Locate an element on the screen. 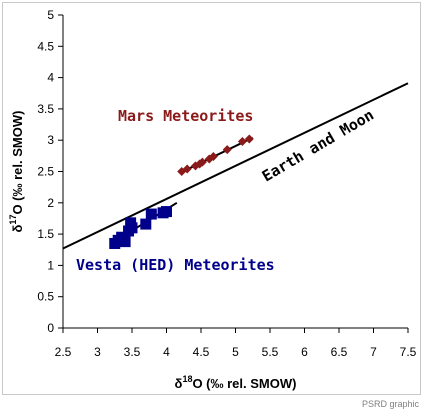 This screenshot has width=425, height=411. y-tick-label: 5 is located at coordinates (50, 15).